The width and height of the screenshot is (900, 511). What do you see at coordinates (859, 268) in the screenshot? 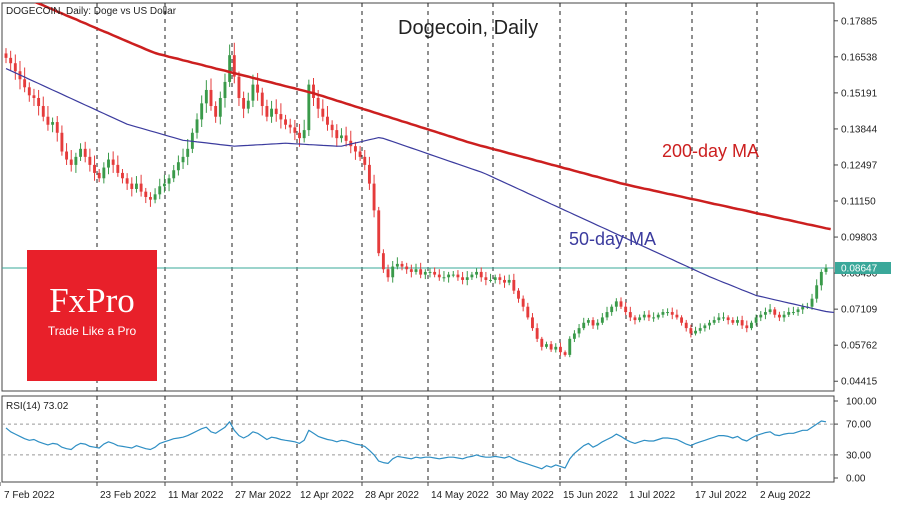
I see `current-price-label: 0.08647` at bounding box center [859, 268].